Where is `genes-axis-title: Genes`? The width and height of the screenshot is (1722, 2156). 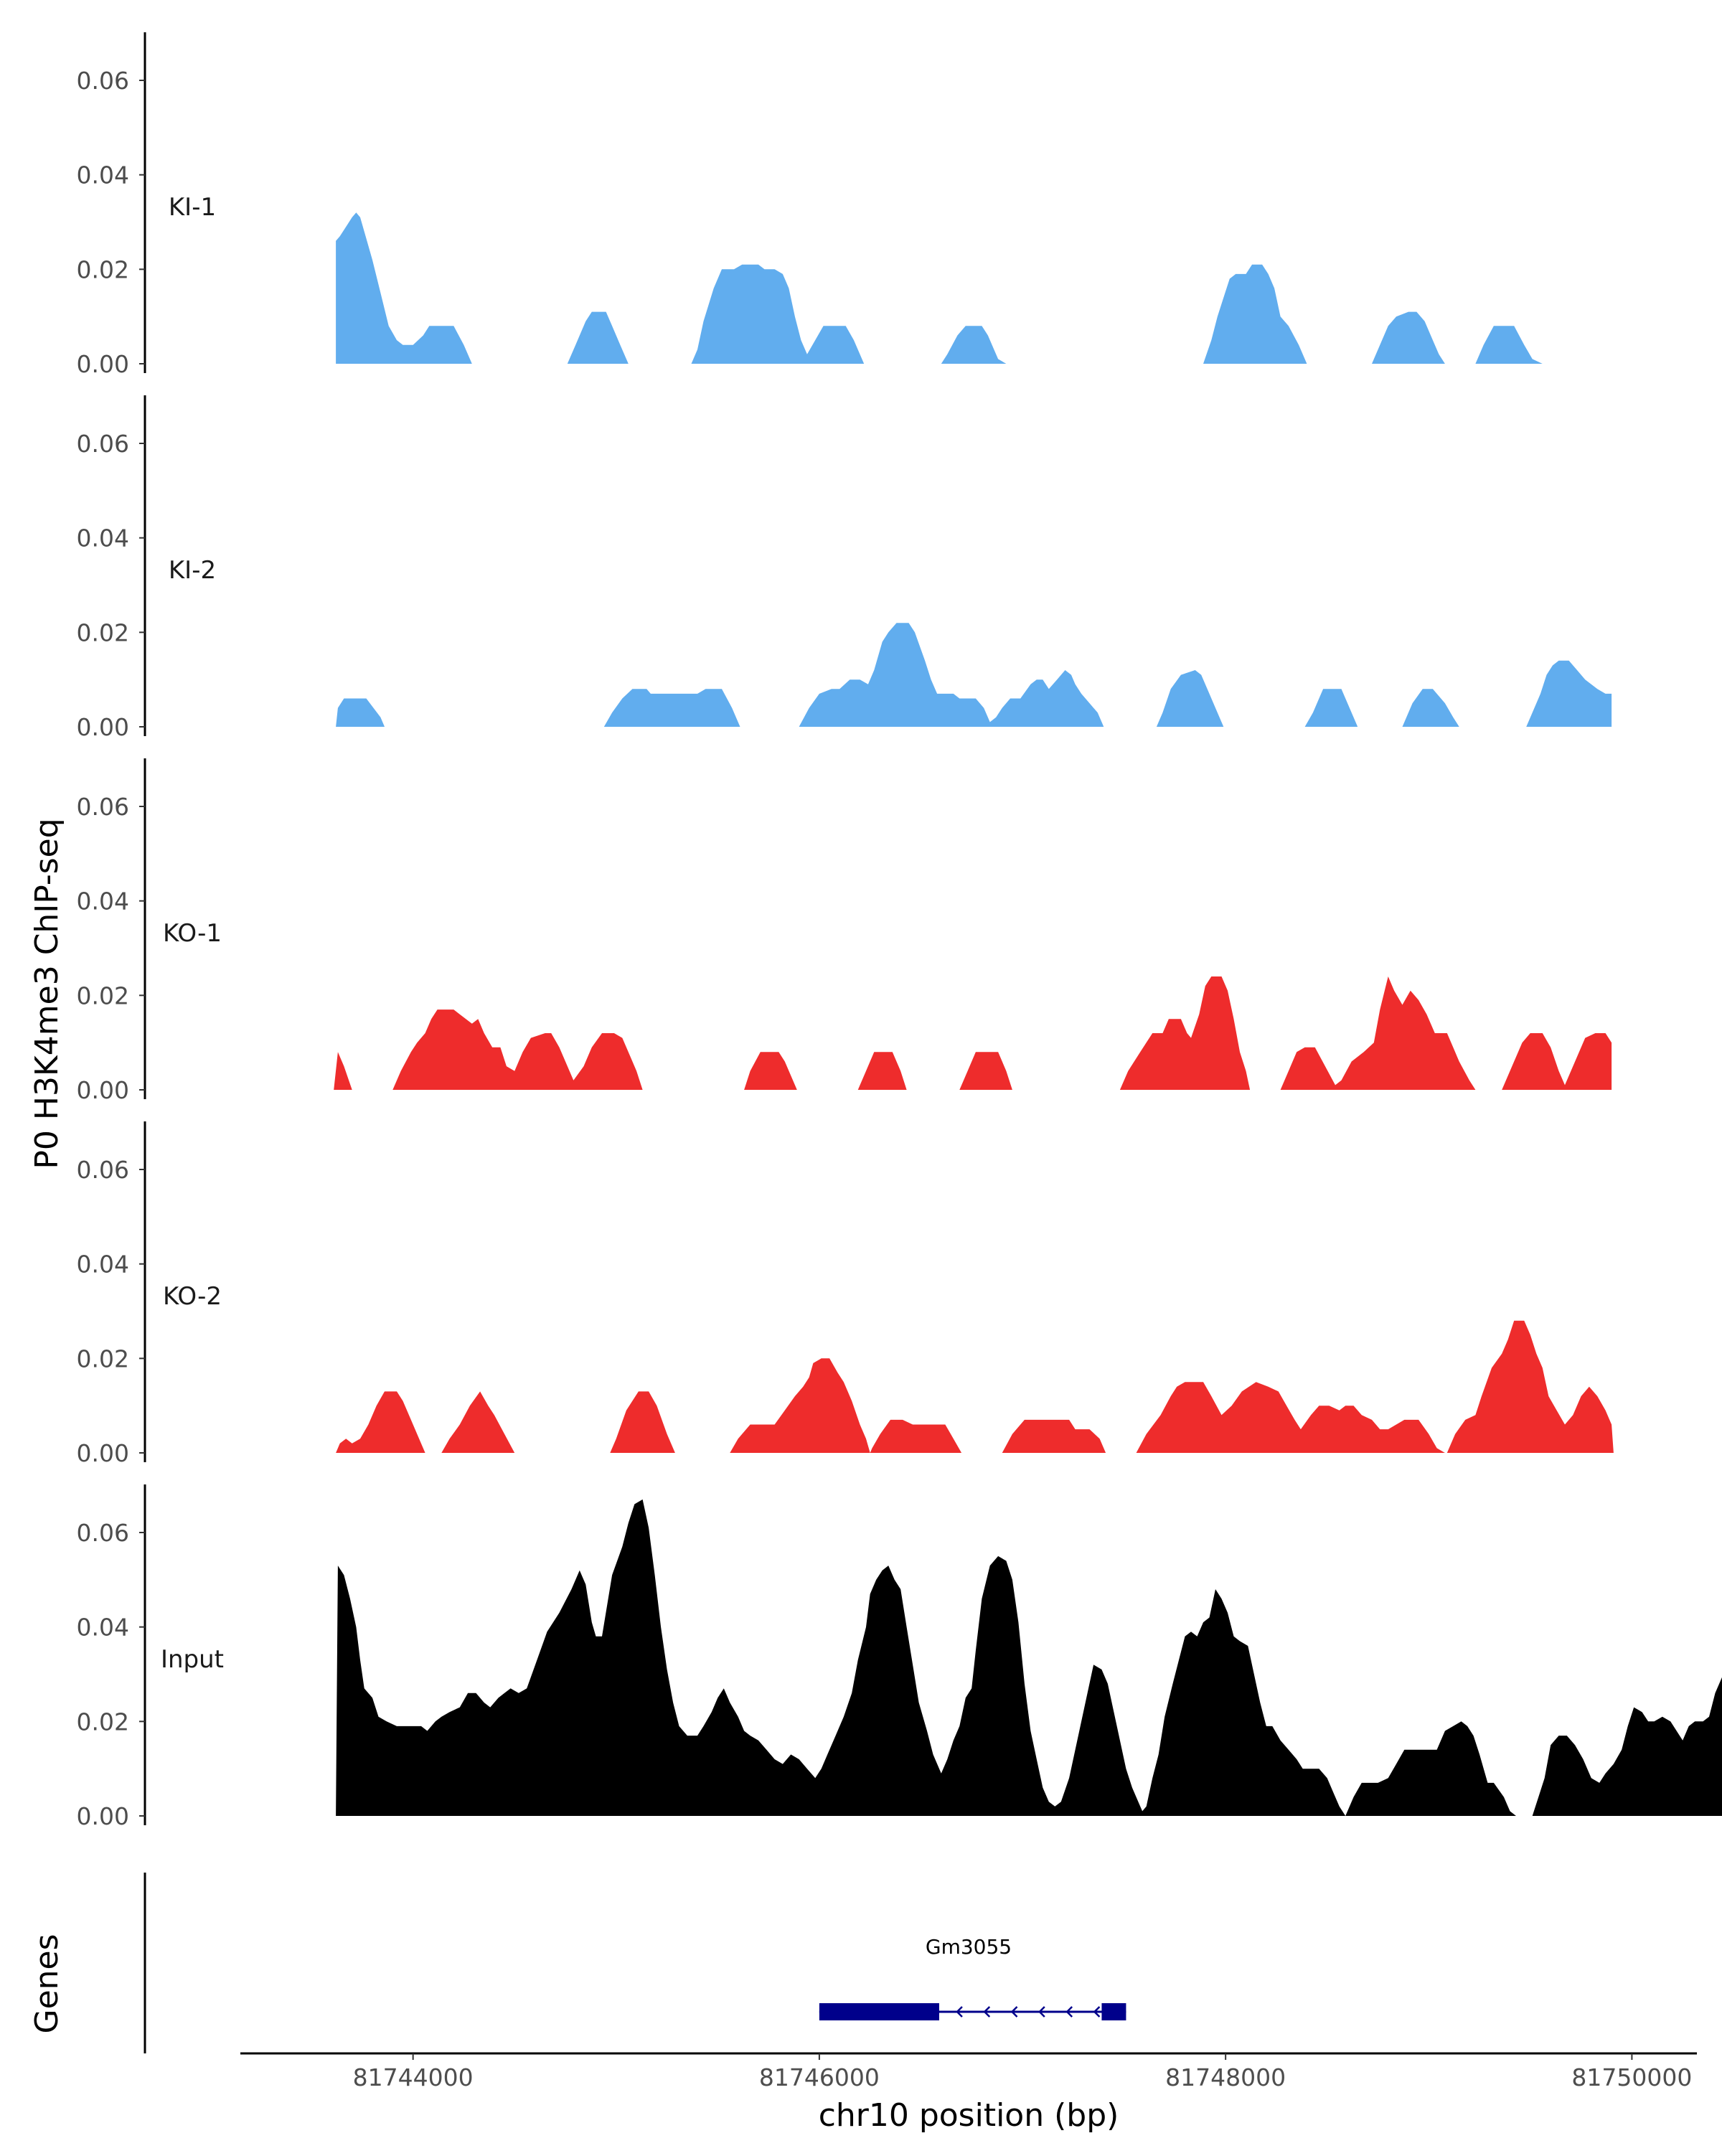
genes-axis-title: Genes is located at coordinates (47, 1984).